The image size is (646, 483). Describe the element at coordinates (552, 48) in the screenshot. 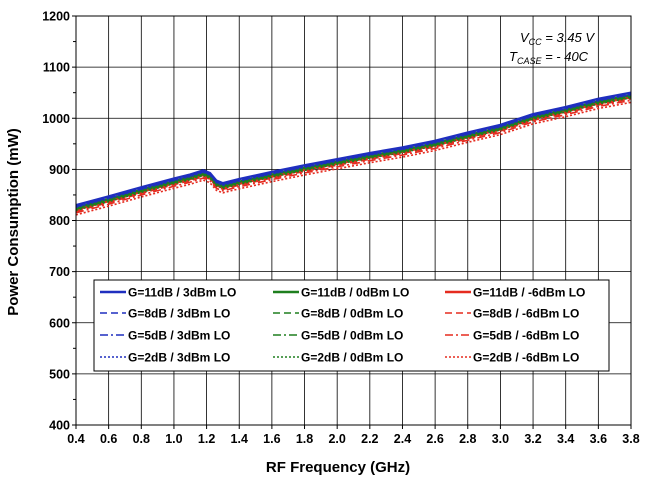

I see `conditions-annotation: VCC = 3.45 V TCASE = - 40C` at that location.